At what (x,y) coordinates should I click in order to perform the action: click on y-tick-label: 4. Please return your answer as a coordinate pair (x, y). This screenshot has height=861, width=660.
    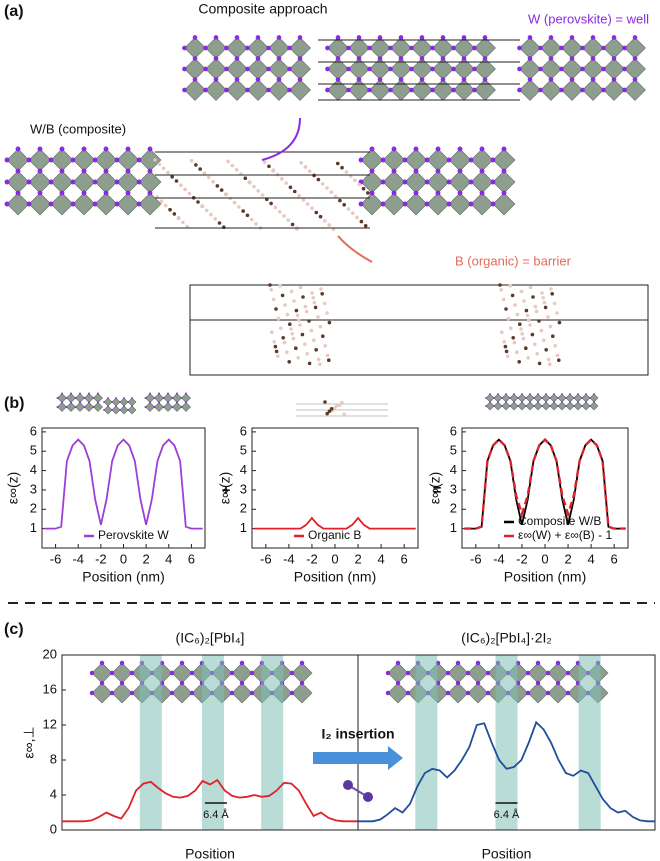
    Looking at the image, I should click on (33, 469).